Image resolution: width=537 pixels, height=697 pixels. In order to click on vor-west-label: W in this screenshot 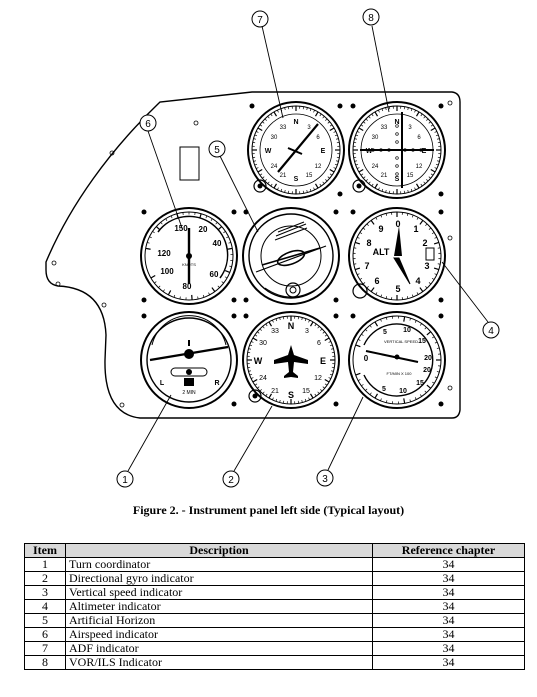, I will do `click(369, 151)`.